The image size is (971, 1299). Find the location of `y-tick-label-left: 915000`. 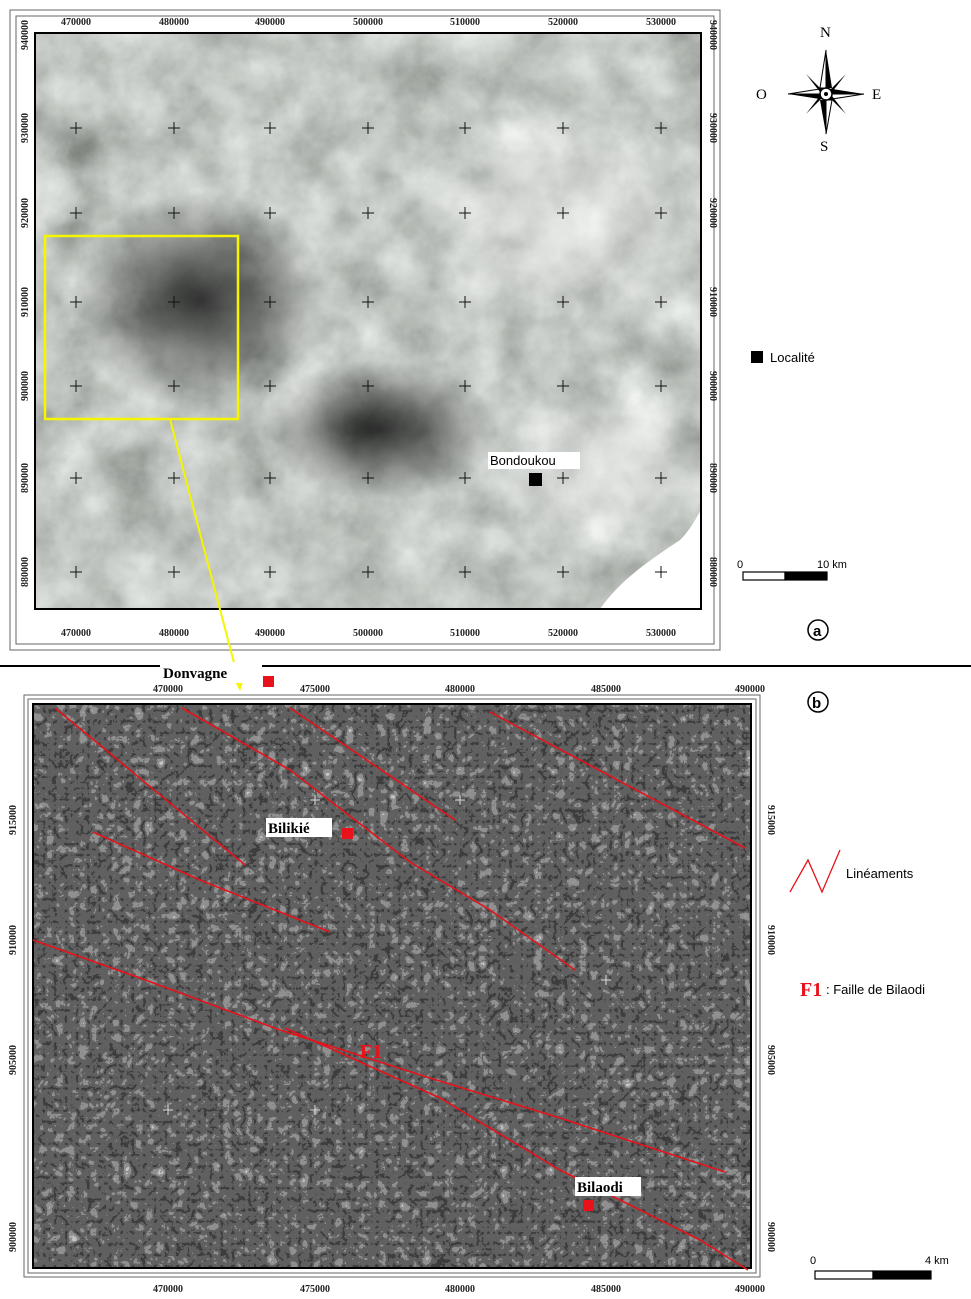

y-tick-label-left: 915000 is located at coordinates (13, 820).